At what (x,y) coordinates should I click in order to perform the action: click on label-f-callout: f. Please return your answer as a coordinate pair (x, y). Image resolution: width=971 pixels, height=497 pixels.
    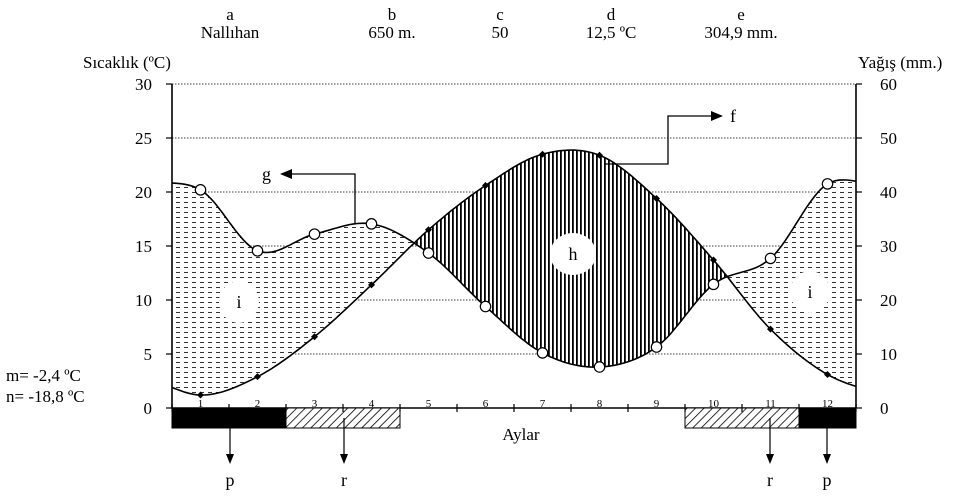
    Looking at the image, I should click on (670, 135).